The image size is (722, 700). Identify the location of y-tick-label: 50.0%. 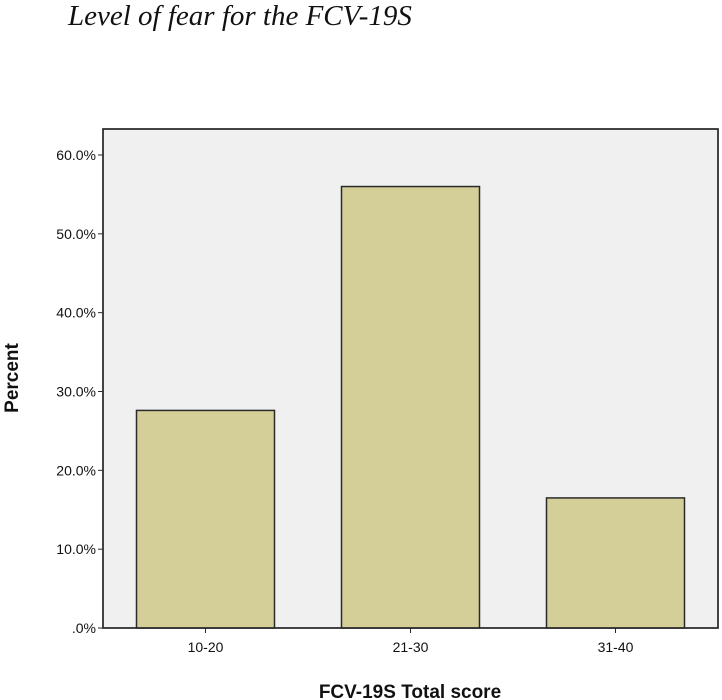
(76, 234).